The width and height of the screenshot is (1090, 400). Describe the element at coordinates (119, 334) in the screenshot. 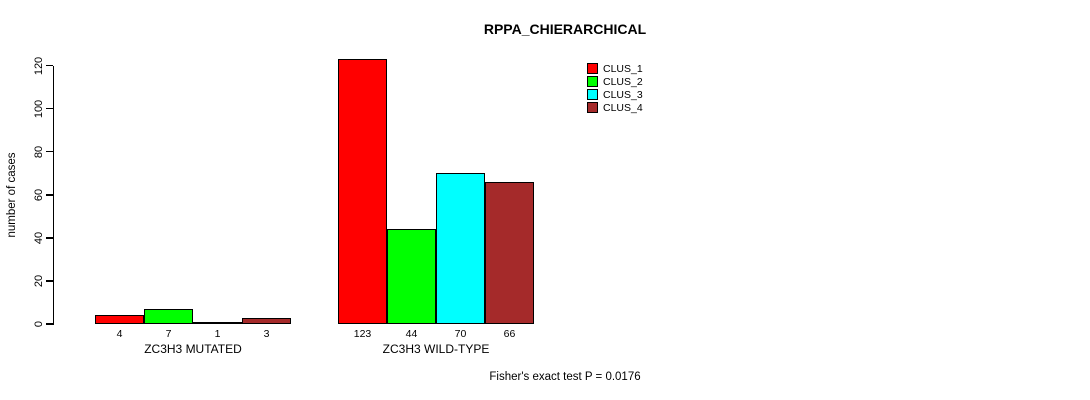

I see `bar-value-label: 4` at that location.